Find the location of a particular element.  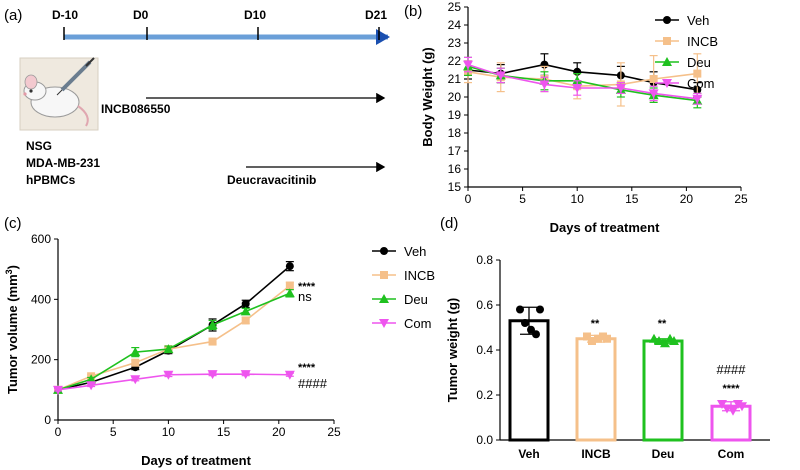

tumor-volume-legend: Veh INCB Deu Com is located at coordinates (403, 287).